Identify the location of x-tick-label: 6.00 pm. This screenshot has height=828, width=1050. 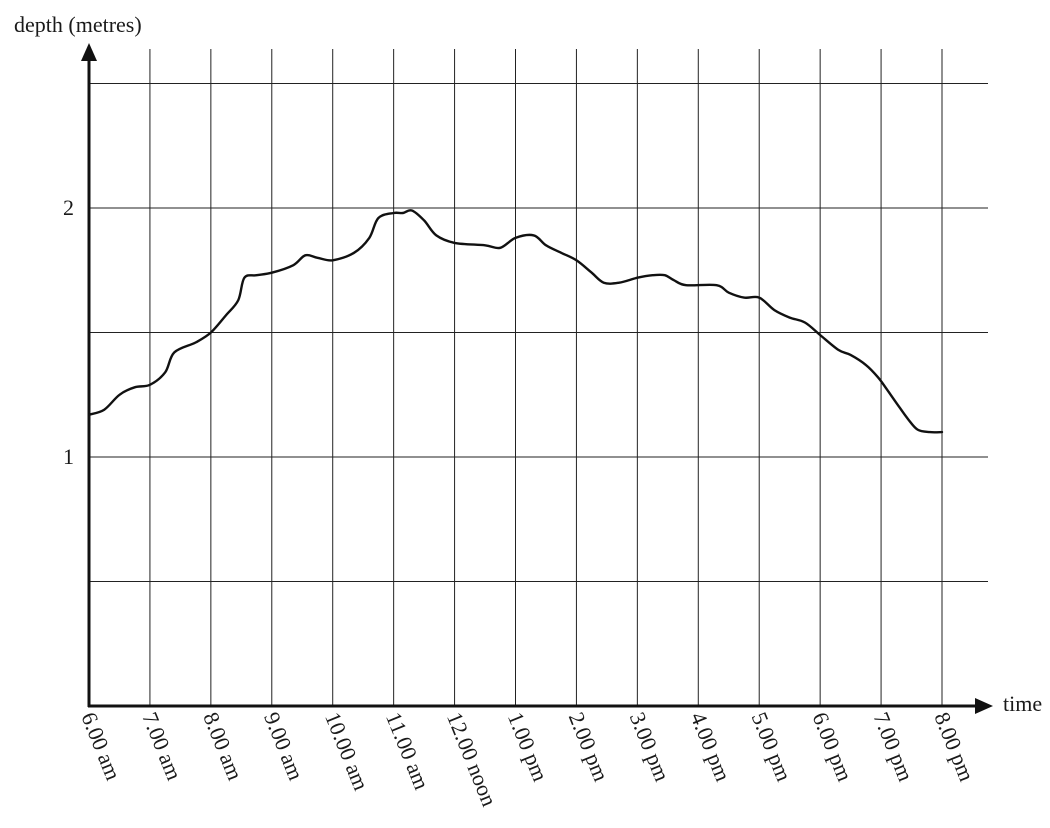
(833, 747).